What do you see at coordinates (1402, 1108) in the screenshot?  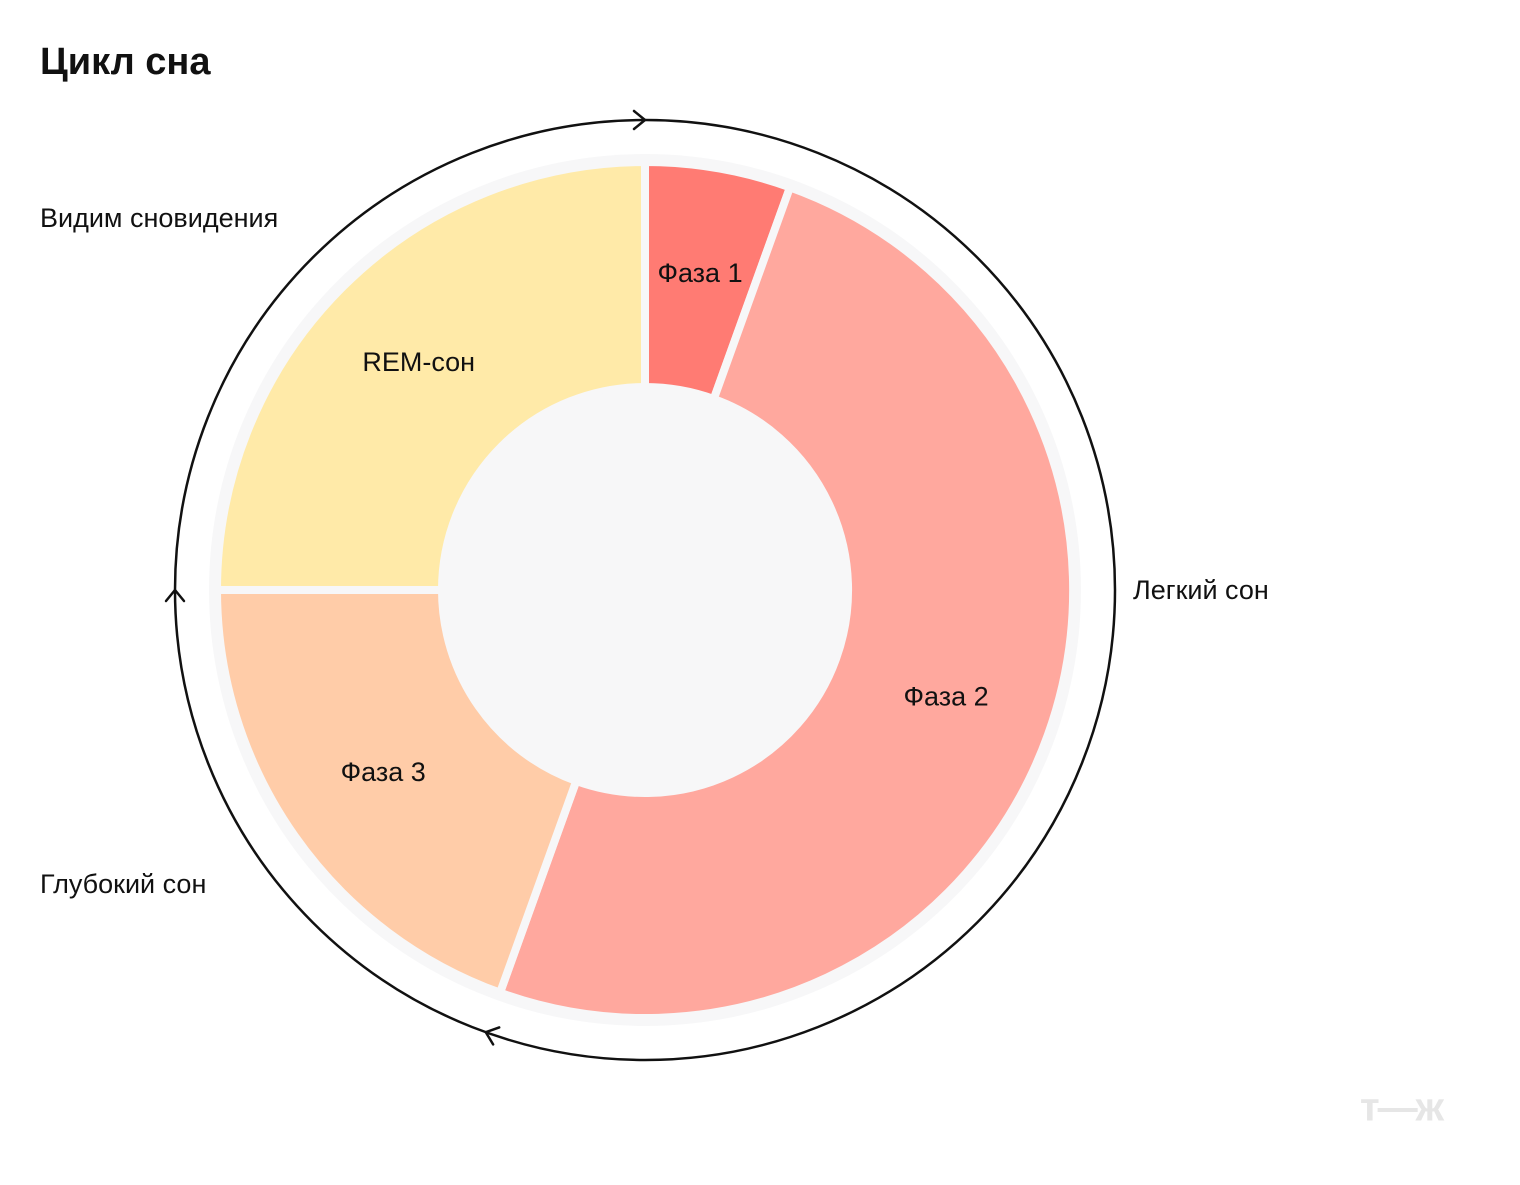 I see `watermark: т—ж` at bounding box center [1402, 1108].